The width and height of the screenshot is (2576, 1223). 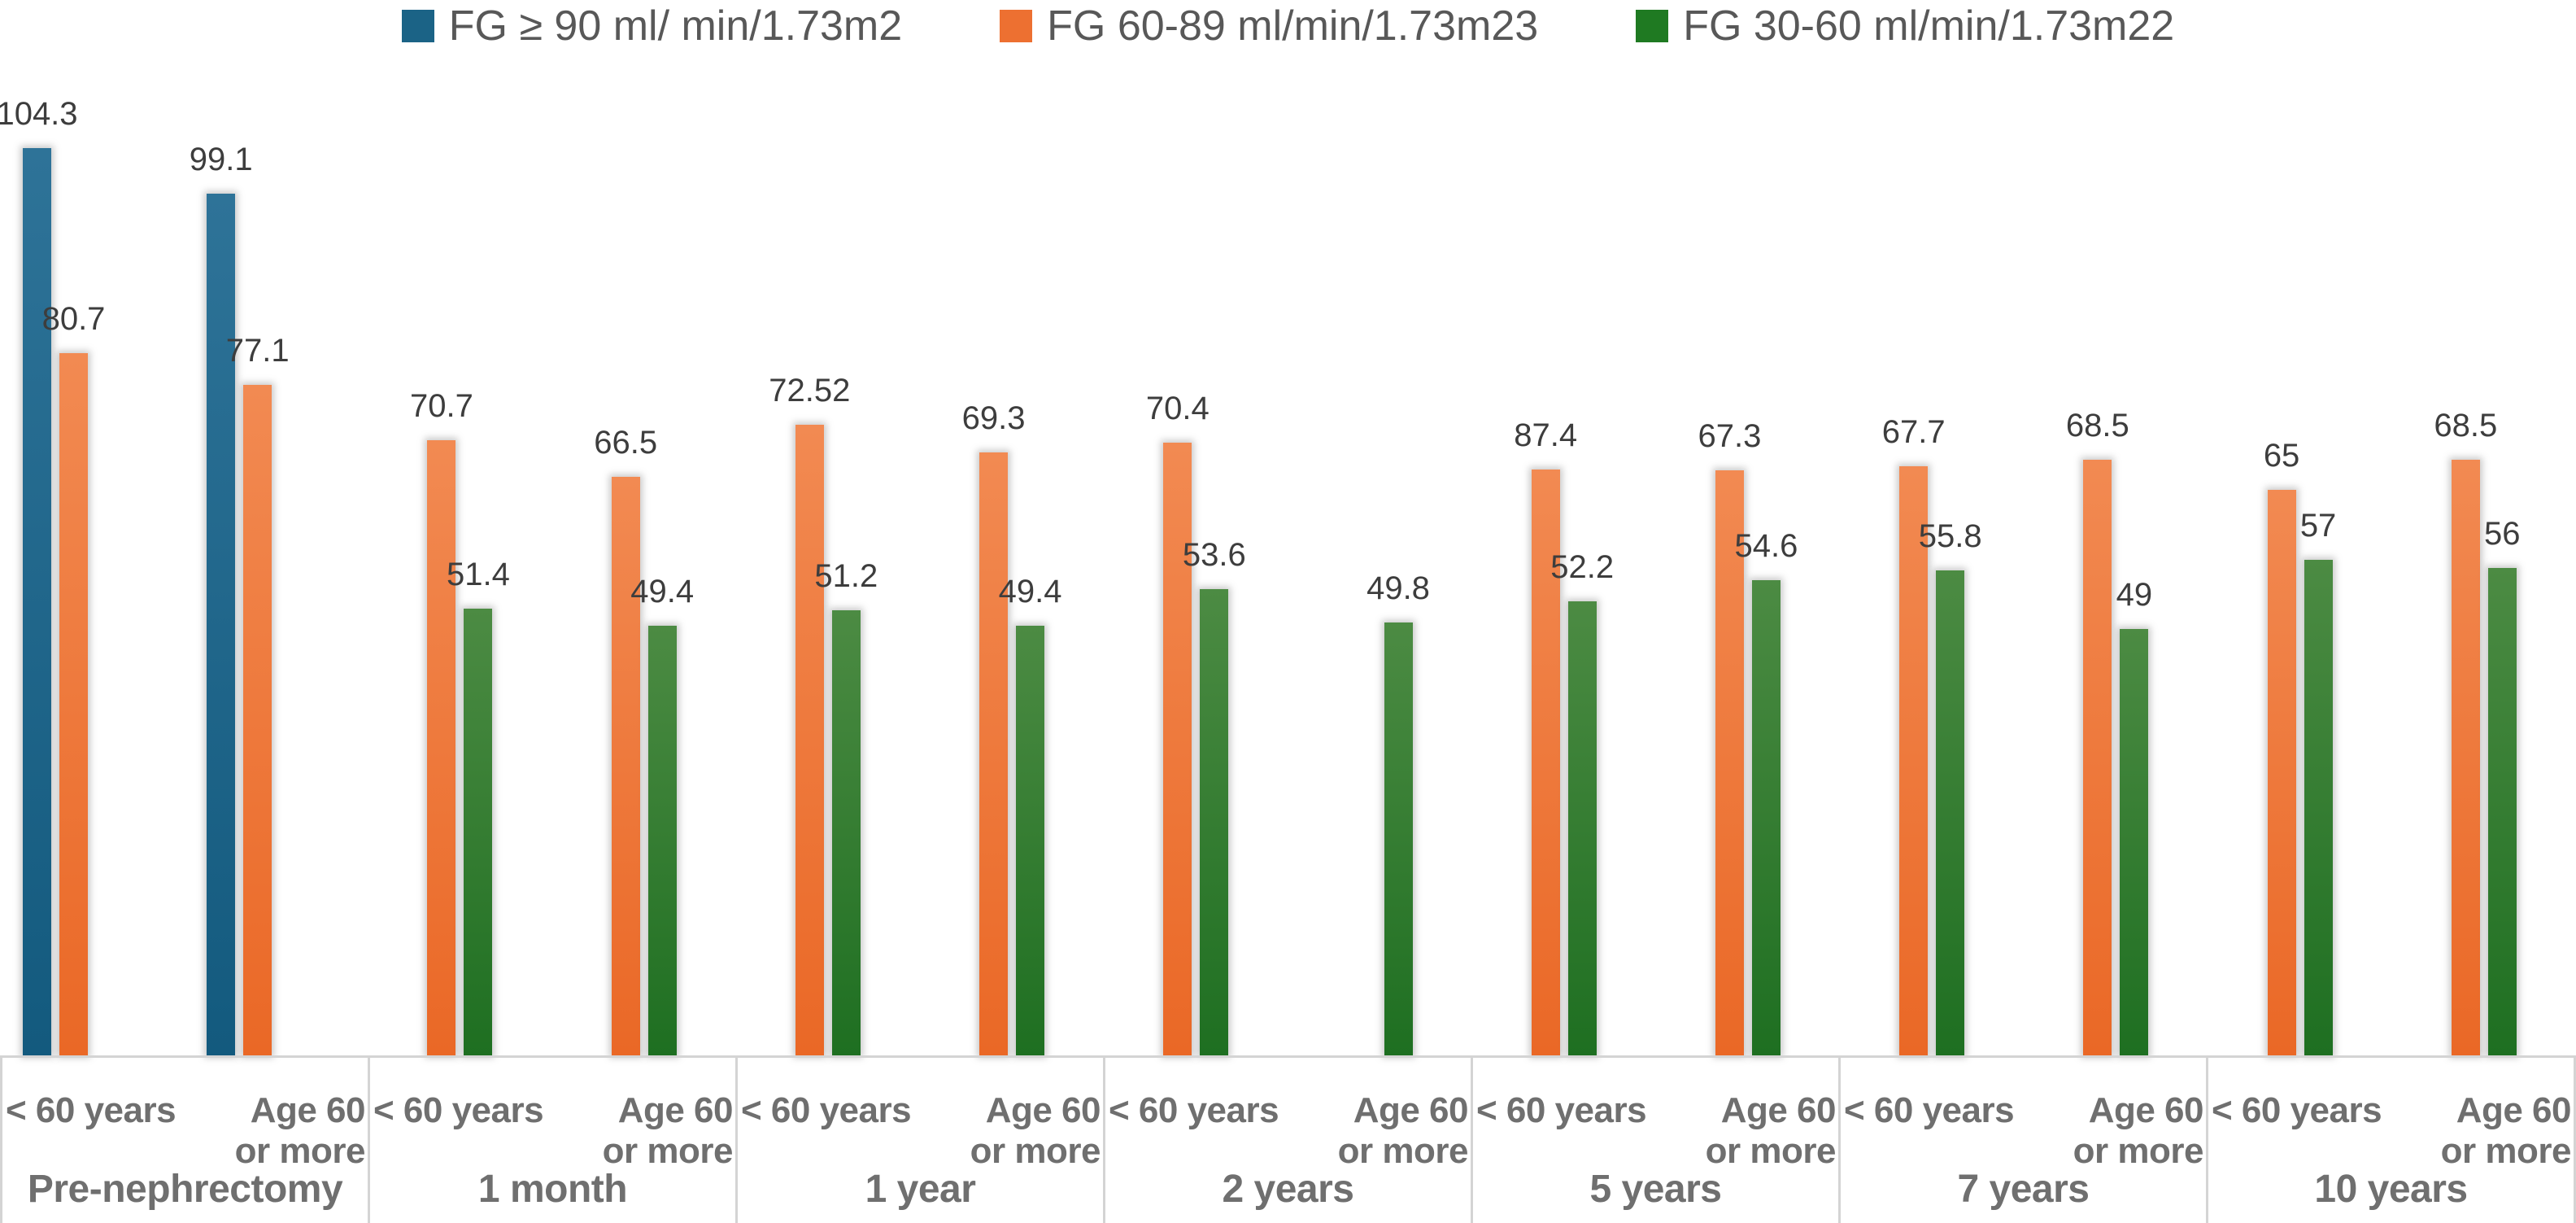 What do you see at coordinates (810, 390) in the screenshot?
I see `bar-value-label: 72.52` at bounding box center [810, 390].